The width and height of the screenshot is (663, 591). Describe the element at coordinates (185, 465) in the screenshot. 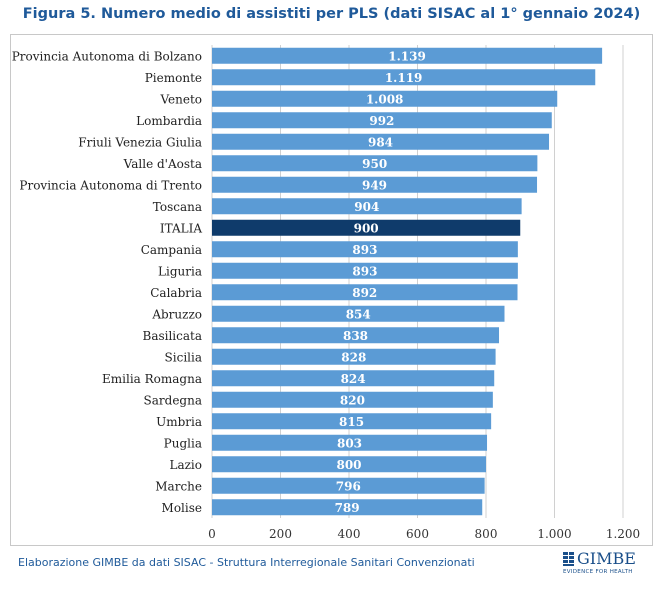

I see `category-label: Lazio` at that location.